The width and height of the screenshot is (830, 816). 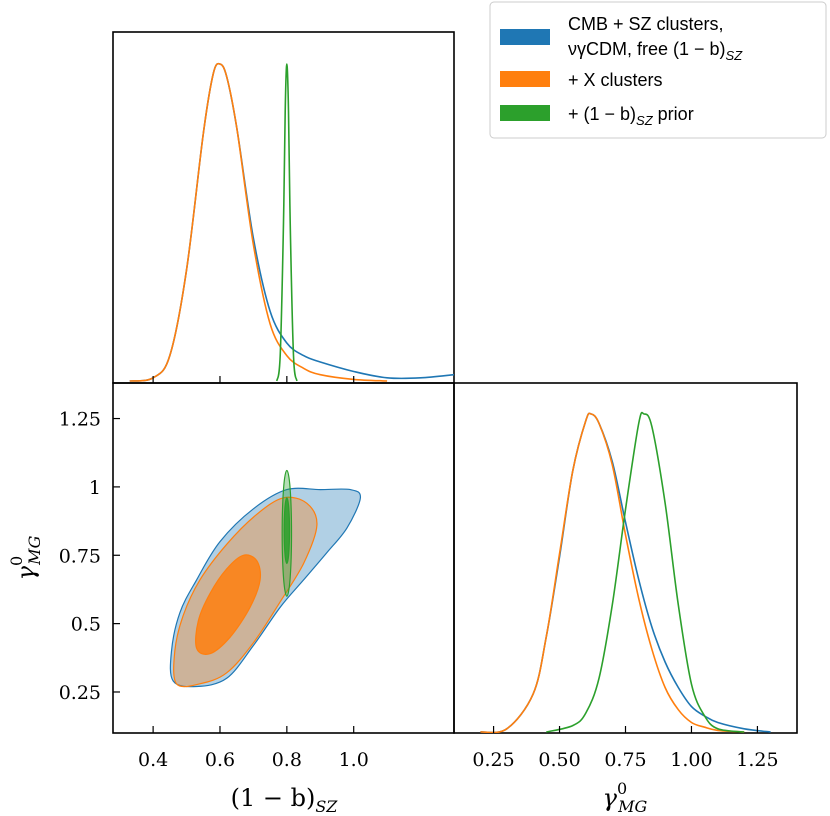 I want to click on right-curve-orange, so click(x=612, y=572).